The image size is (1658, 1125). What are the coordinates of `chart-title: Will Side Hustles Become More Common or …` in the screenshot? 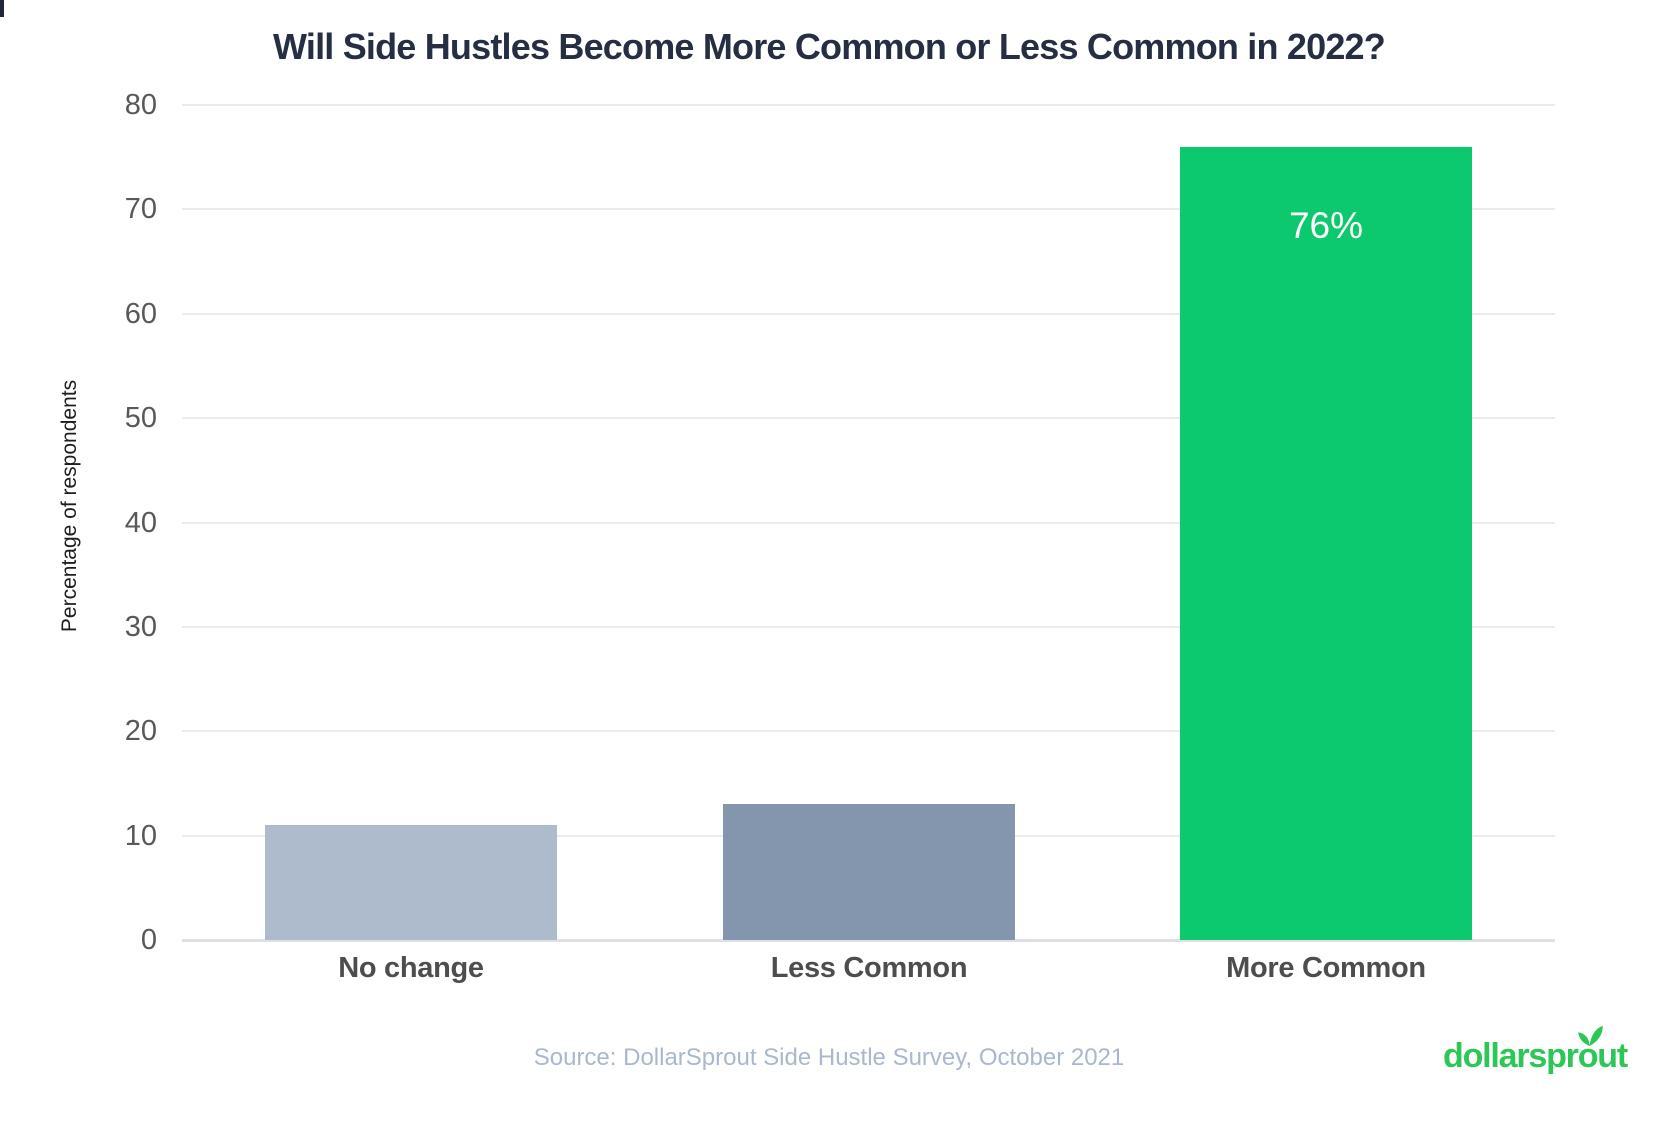 It's located at (829, 46).